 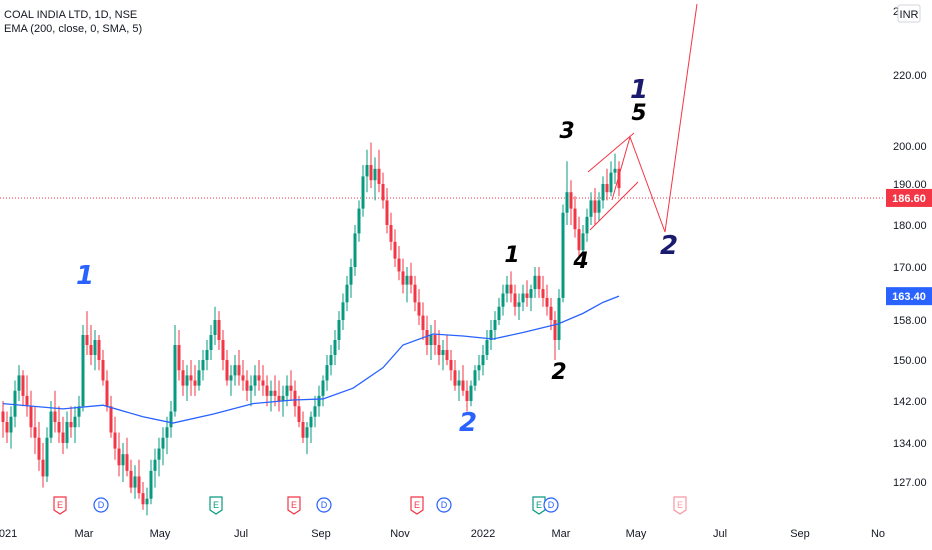 I want to click on currency-badge: INR, so click(x=909, y=13).